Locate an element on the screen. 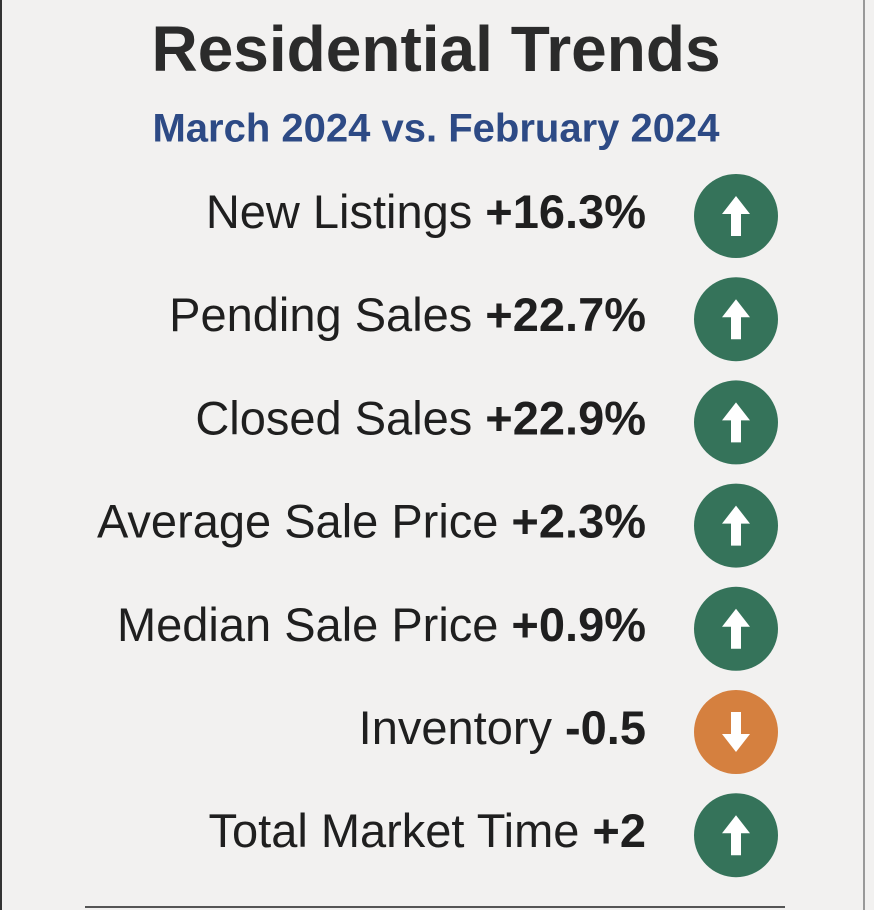 The image size is (874, 910). metric-label: Median Sale Price is located at coordinates (307, 624).